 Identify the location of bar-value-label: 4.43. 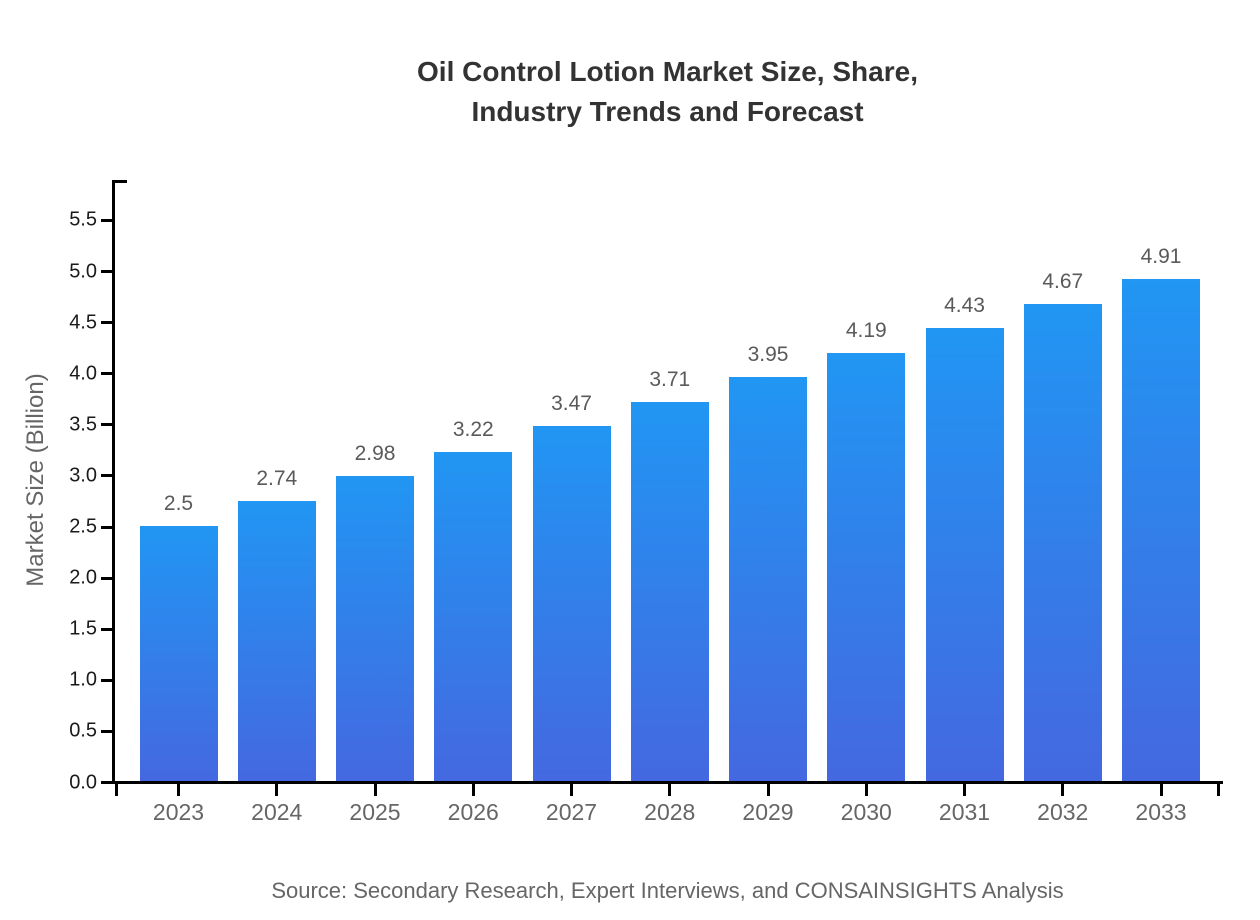
(964, 306).